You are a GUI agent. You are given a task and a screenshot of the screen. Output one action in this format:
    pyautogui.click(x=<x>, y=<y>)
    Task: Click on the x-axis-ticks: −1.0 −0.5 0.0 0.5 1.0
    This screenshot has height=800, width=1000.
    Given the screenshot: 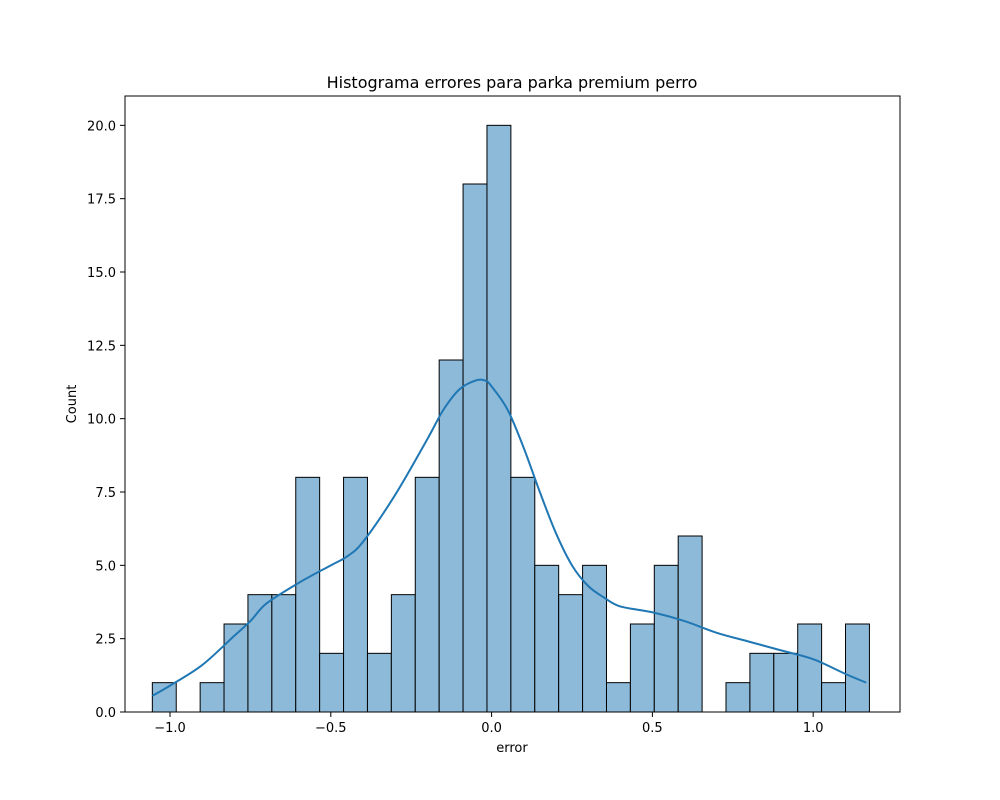 What is the action you would take?
    pyautogui.click(x=489, y=724)
    